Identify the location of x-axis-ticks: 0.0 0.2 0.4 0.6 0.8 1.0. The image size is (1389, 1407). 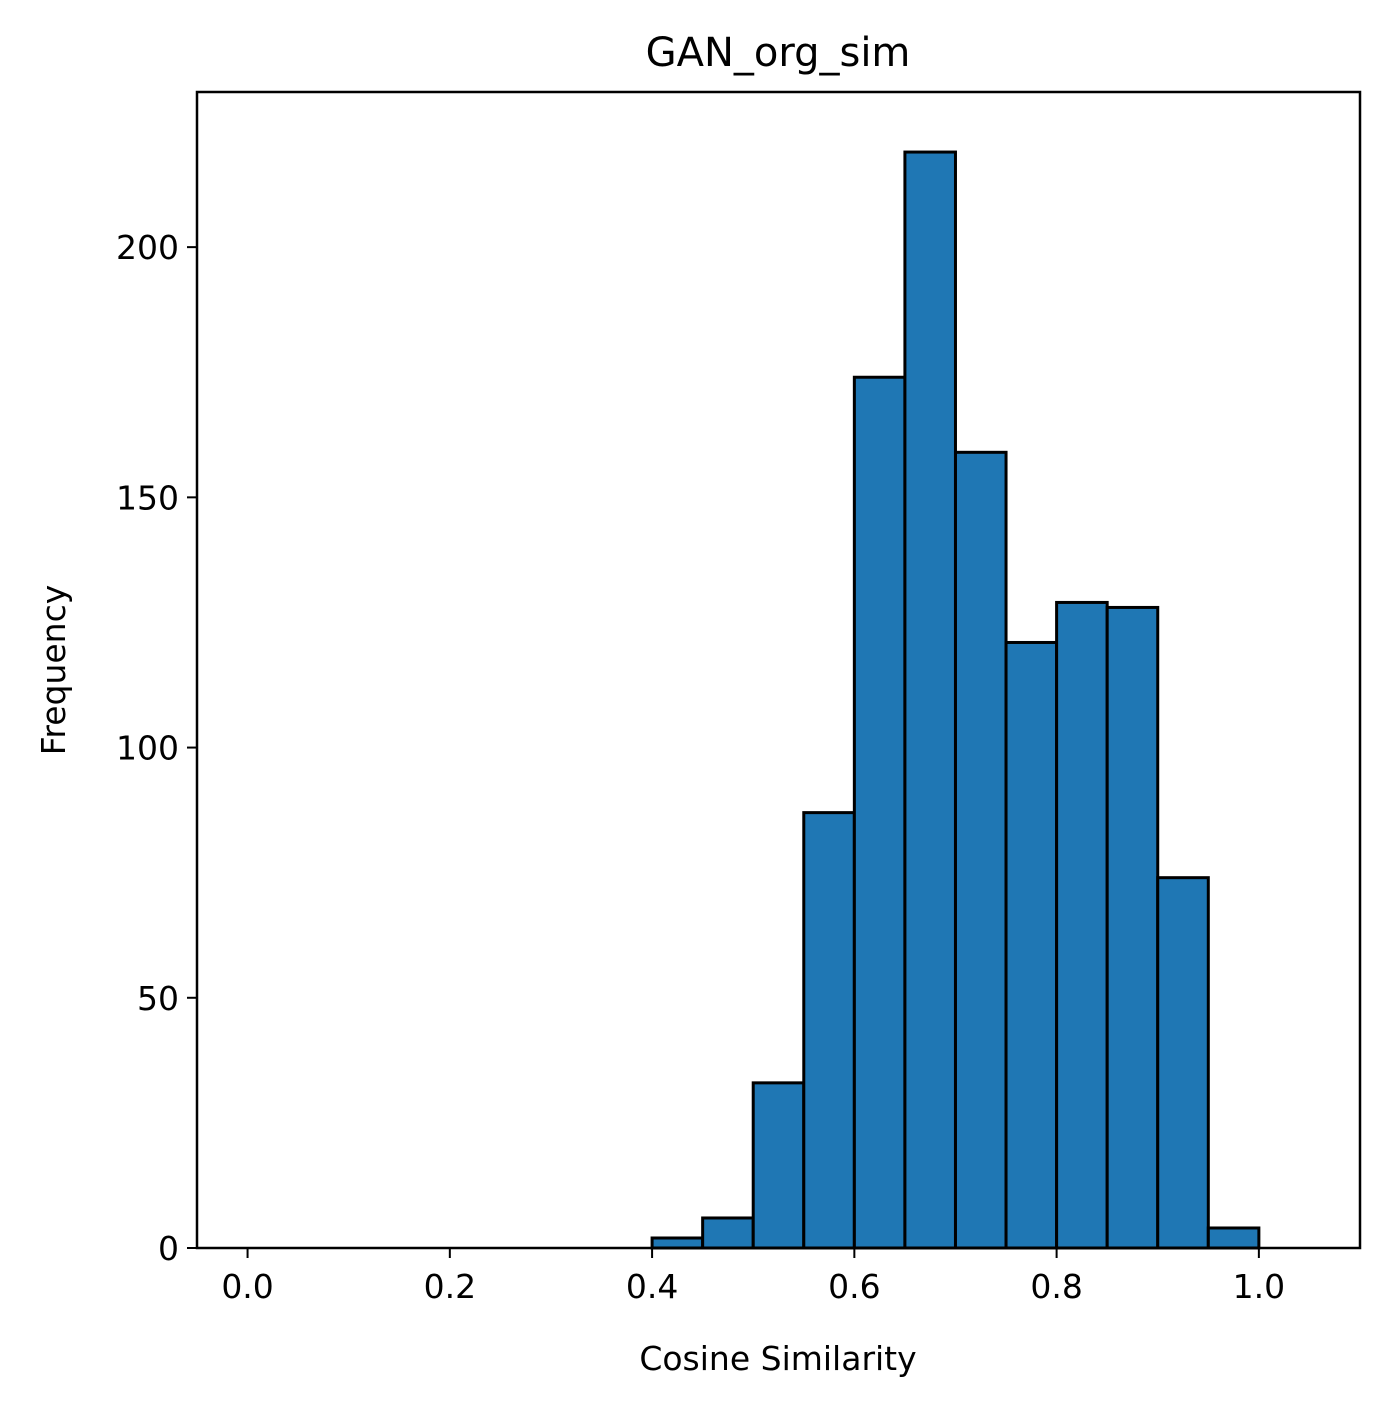
(753, 1277).